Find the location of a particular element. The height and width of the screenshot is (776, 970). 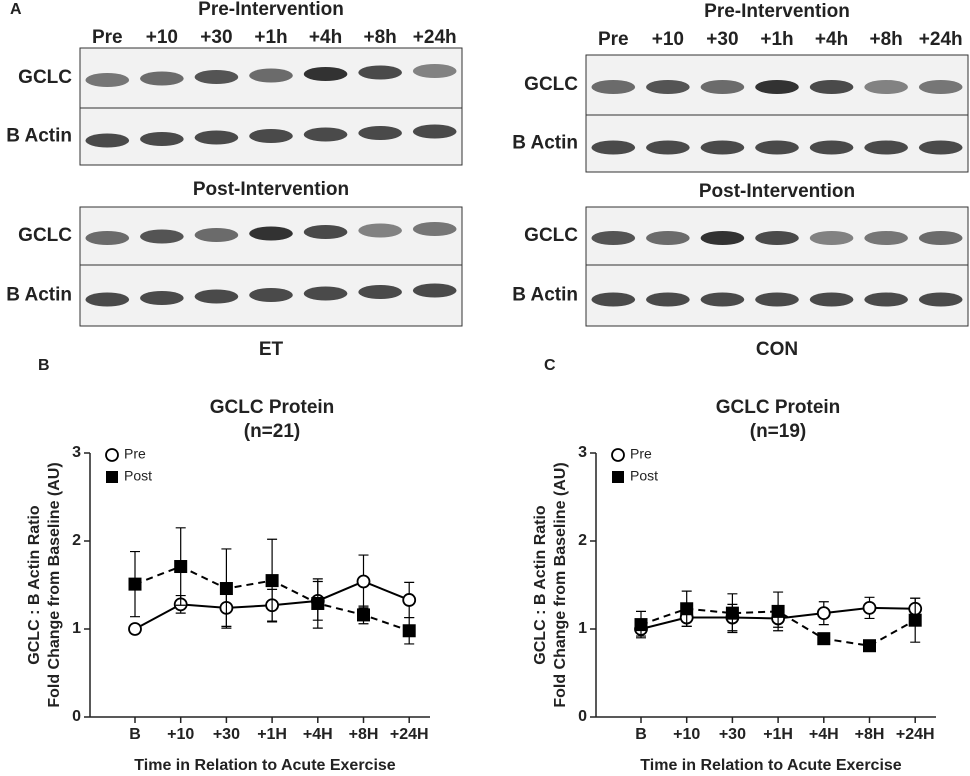

x-tick-label: +30 is located at coordinates (226, 734).